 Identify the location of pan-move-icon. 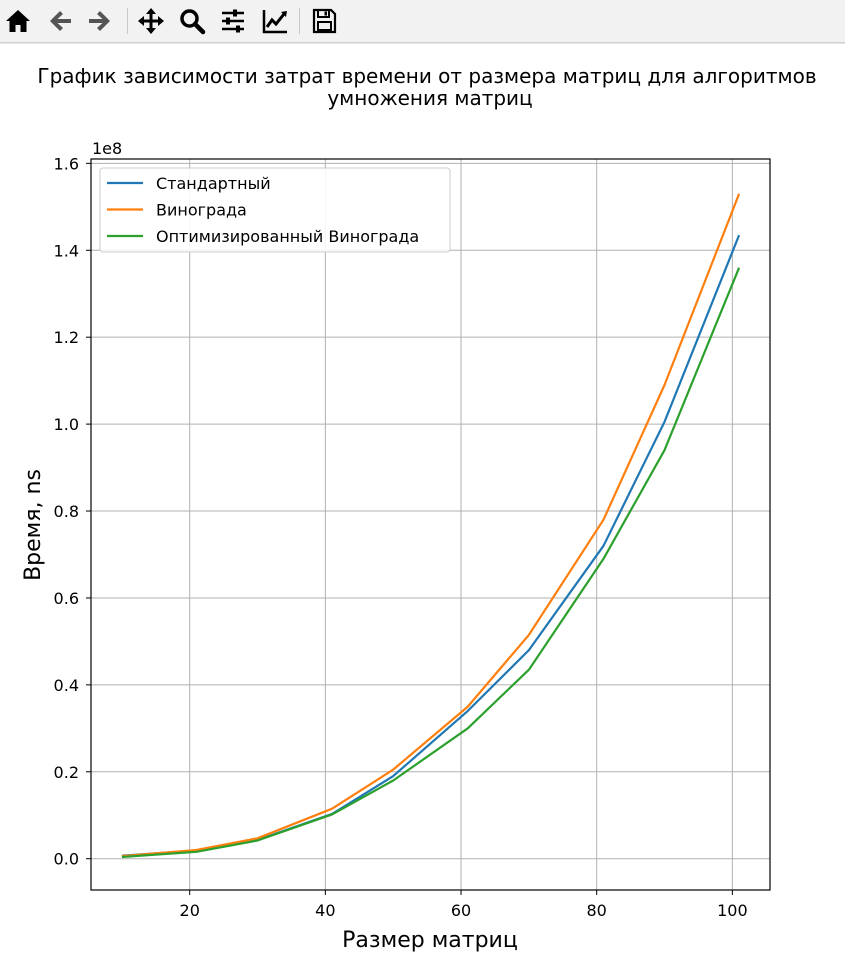
(151, 21).